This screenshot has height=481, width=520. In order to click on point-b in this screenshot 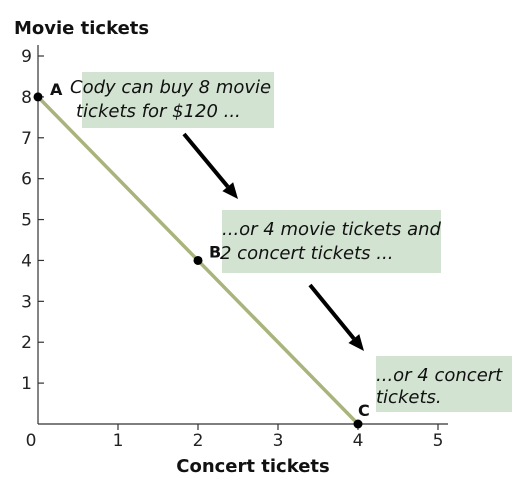, I will do `click(198, 260)`.